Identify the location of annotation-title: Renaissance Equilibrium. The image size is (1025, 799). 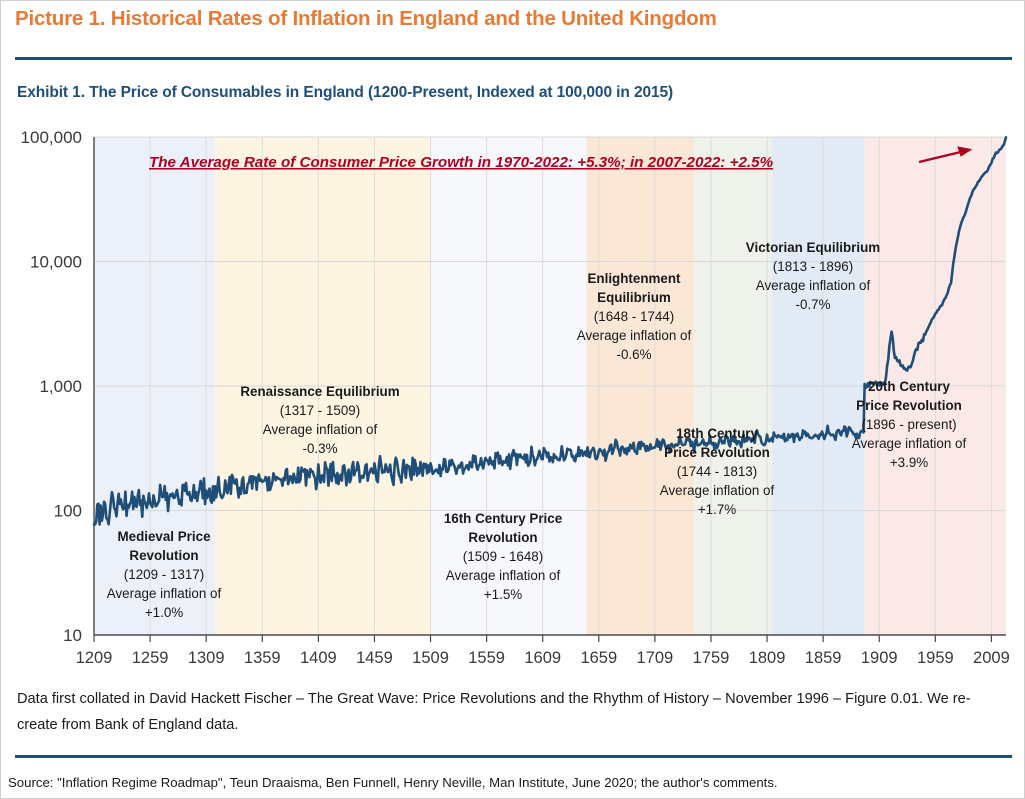
(319, 391).